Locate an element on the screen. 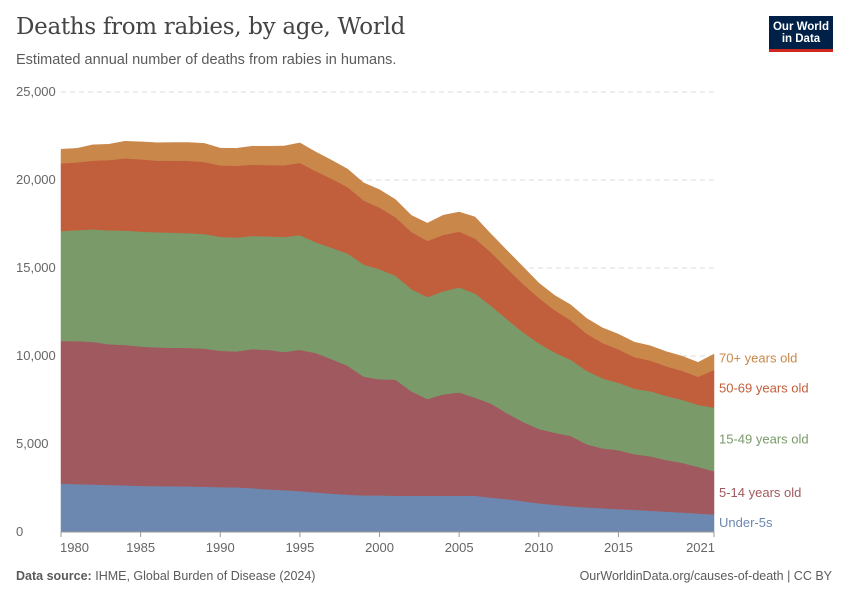 The image size is (850, 600). series-label: 50-69 years old is located at coordinates (764, 388).